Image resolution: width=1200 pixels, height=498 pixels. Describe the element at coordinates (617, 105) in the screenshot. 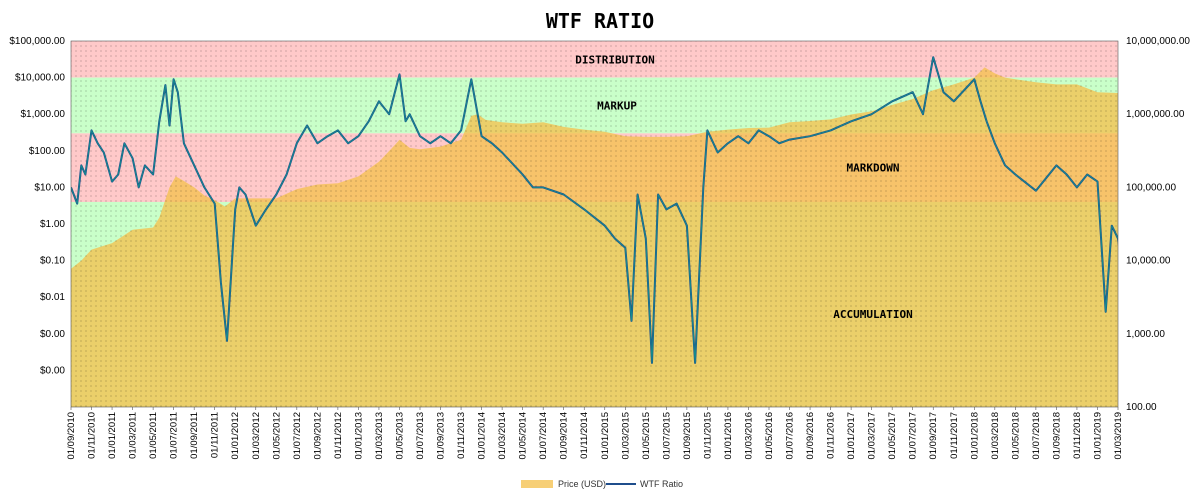

I see `zone-label-markup: MARKUP` at that location.